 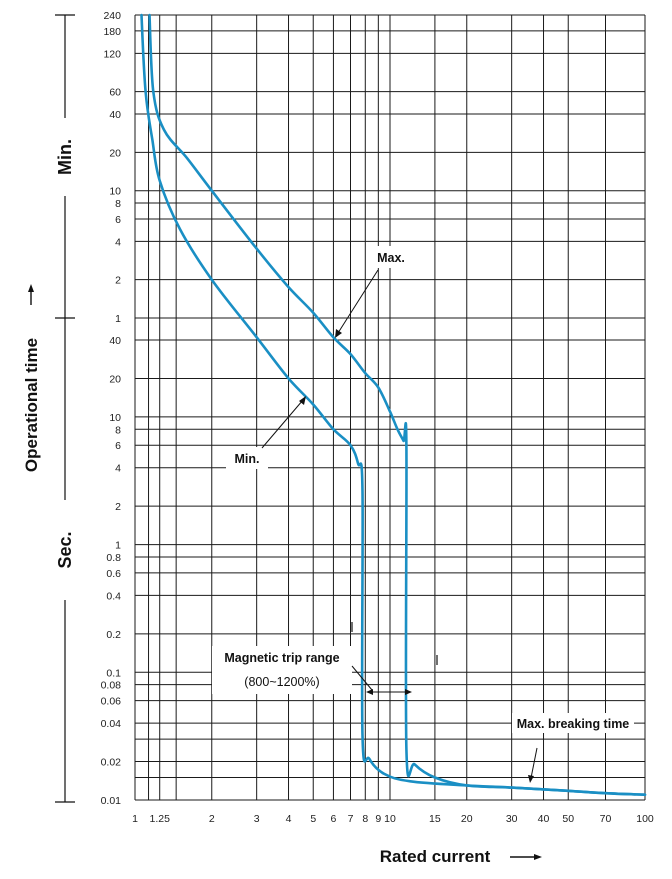 I want to click on x-tick-label: 1, so click(x=135, y=819).